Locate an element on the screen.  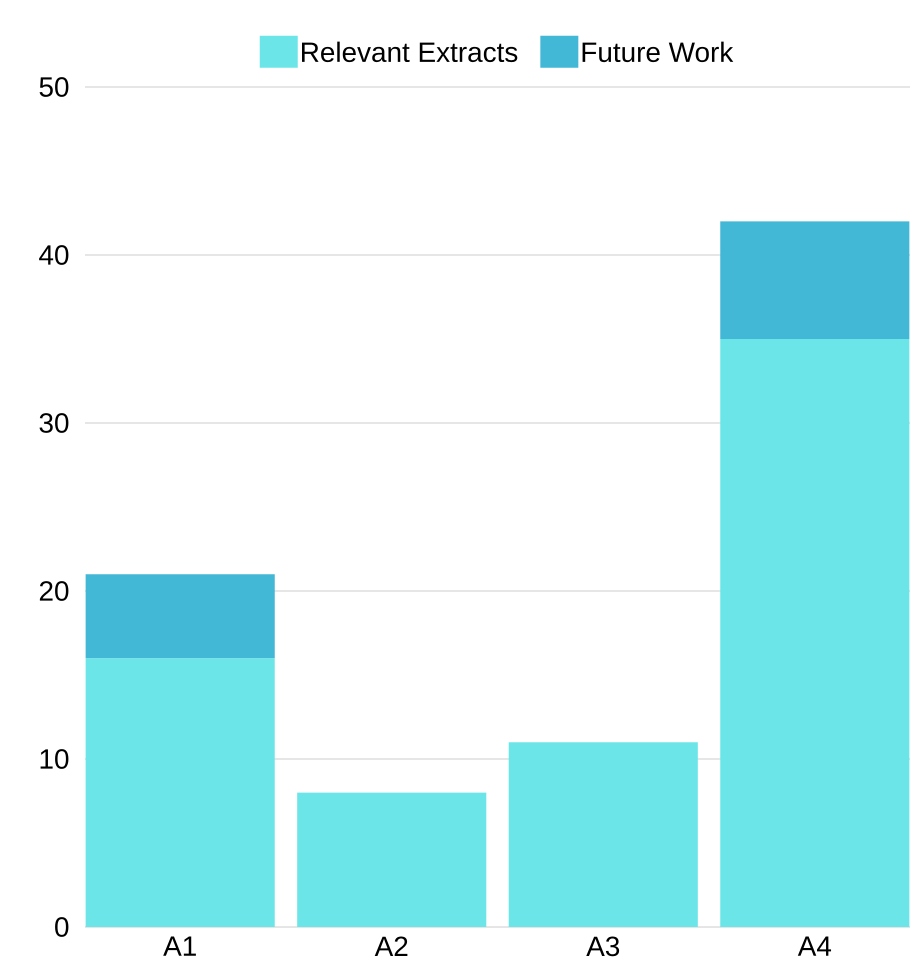
y-tick-label: 50 is located at coordinates (54, 87).